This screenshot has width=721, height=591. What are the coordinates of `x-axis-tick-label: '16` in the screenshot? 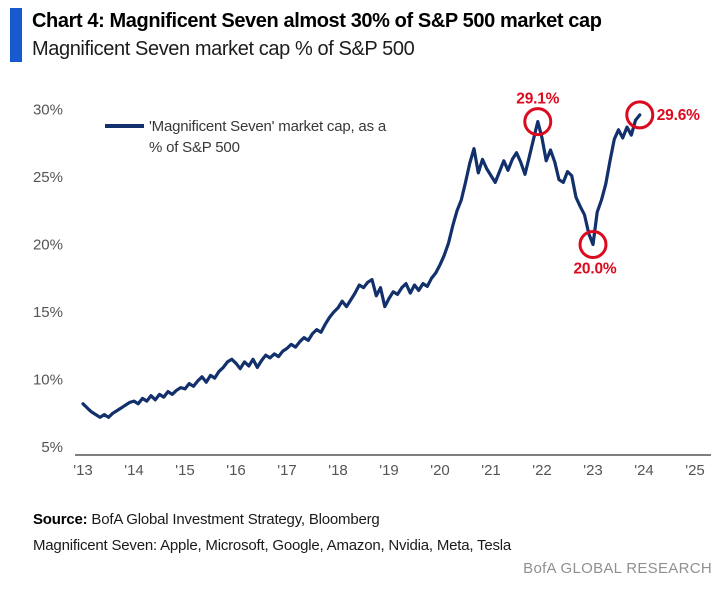 It's located at (236, 470).